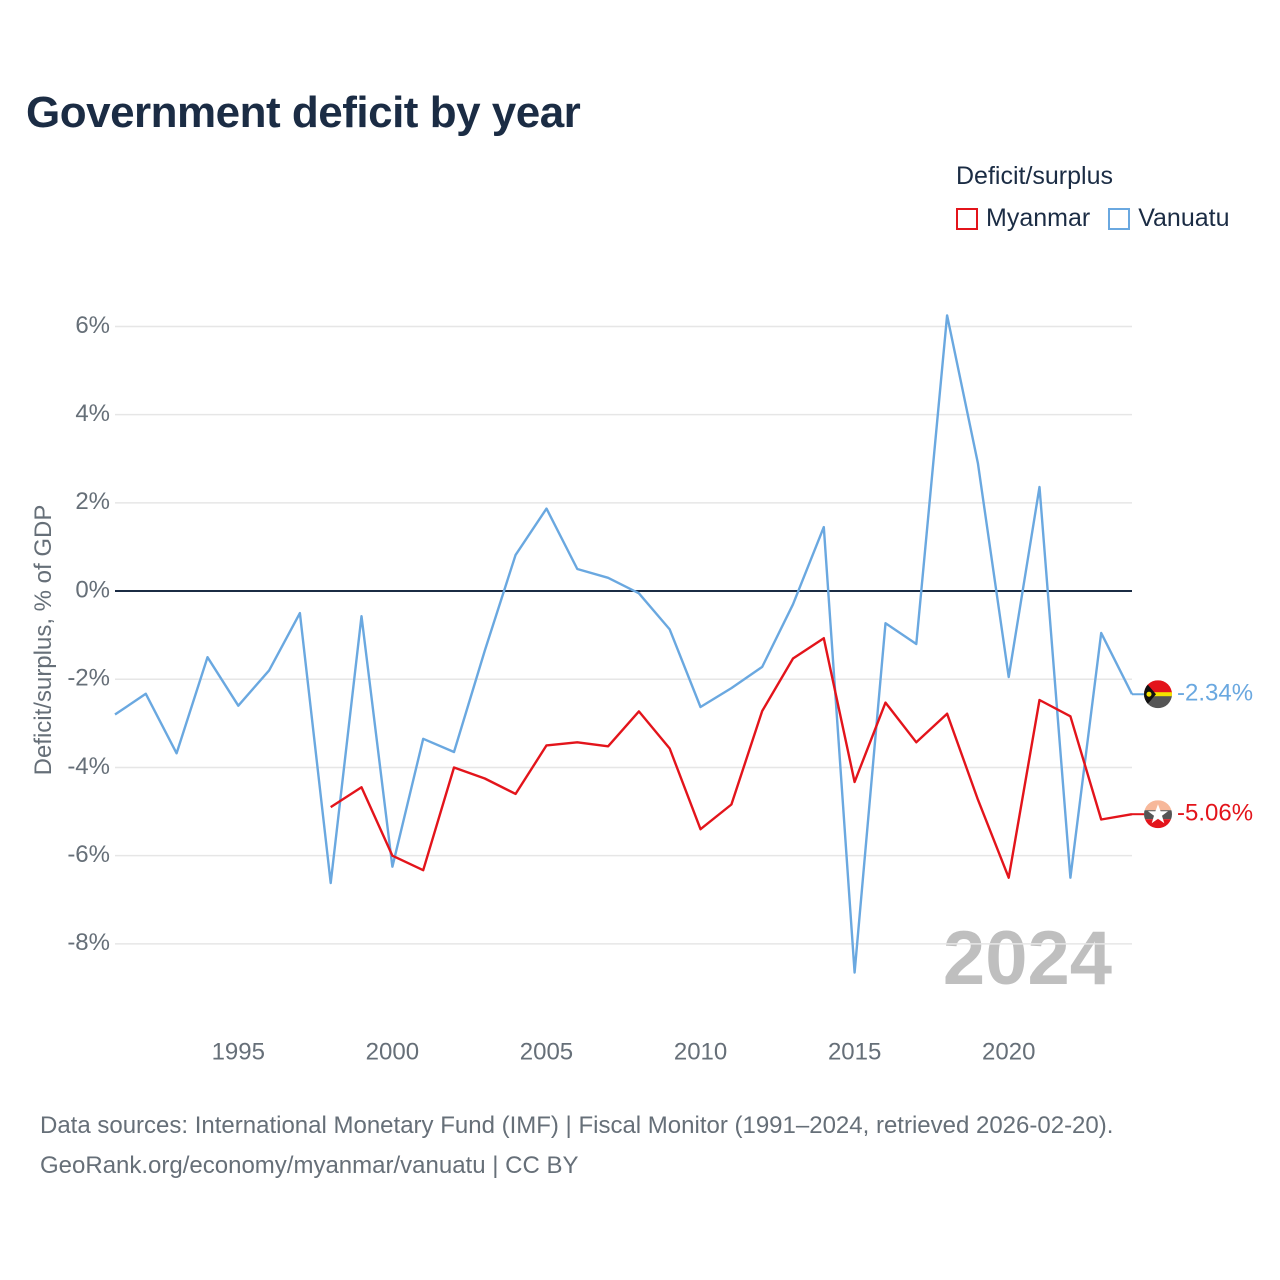 This screenshot has width=1280, height=1280. What do you see at coordinates (731, 758) in the screenshot?
I see `series-line-myanmar` at bounding box center [731, 758].